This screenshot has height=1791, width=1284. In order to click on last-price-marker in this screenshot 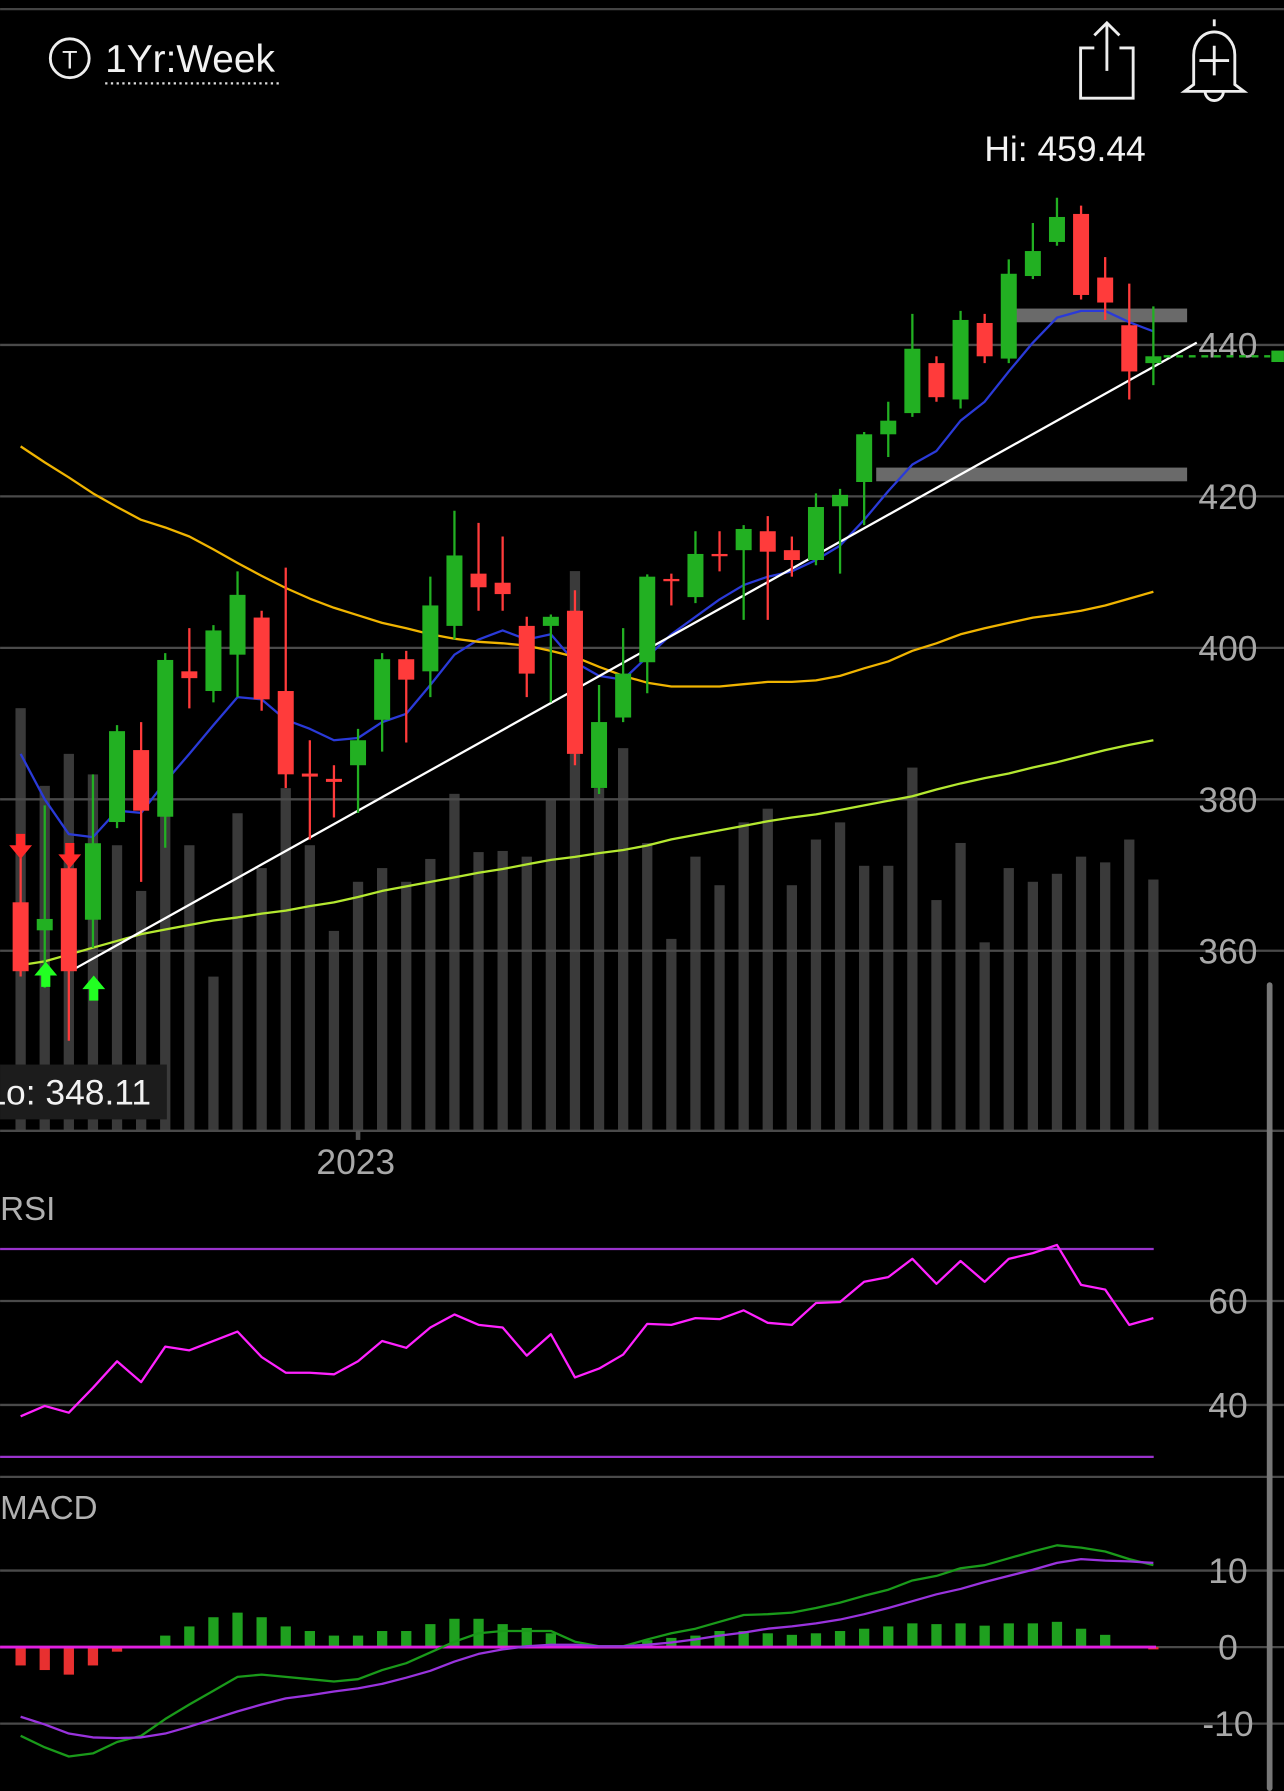, I will do `click(1277, 356)`.